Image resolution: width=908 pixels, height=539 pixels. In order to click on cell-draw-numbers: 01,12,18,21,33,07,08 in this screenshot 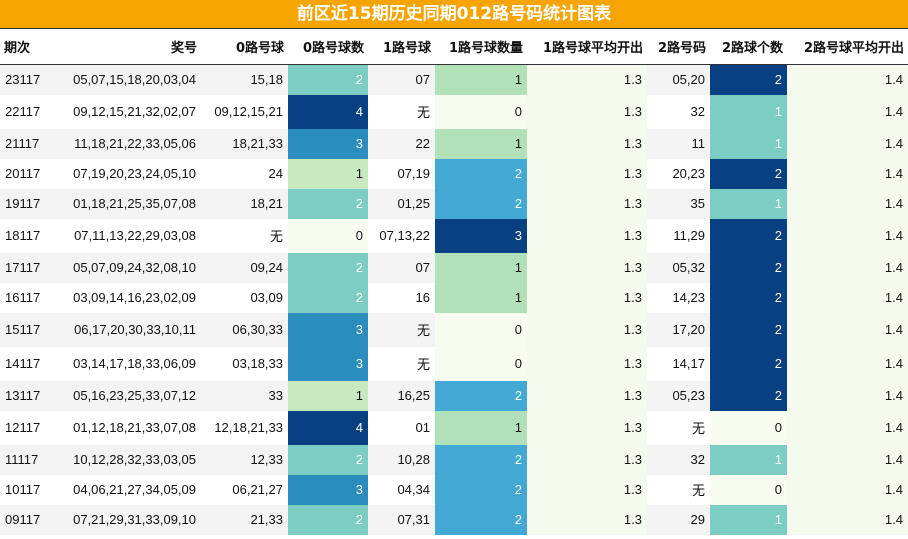, I will do `click(127, 427)`.